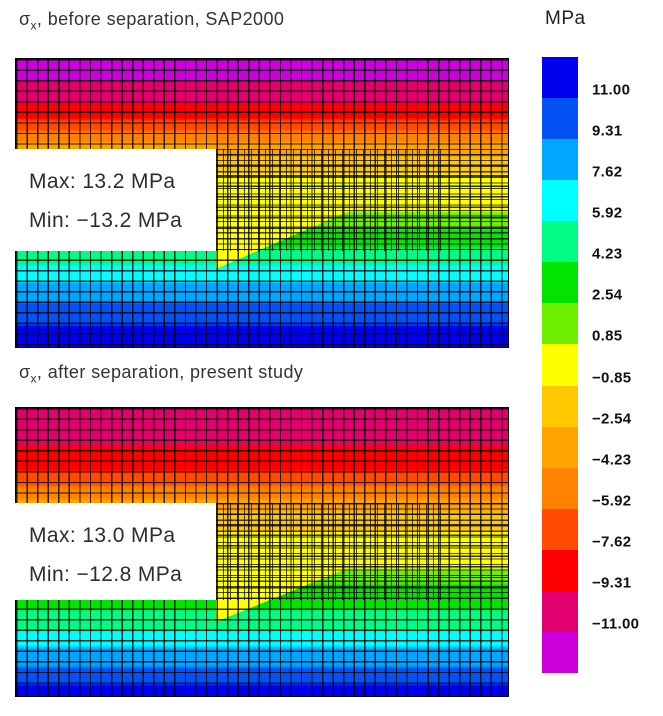 The width and height of the screenshot is (663, 716). What do you see at coordinates (106, 220) in the screenshot?
I see `min-stat-label: Min: −13.2 MPa` at bounding box center [106, 220].